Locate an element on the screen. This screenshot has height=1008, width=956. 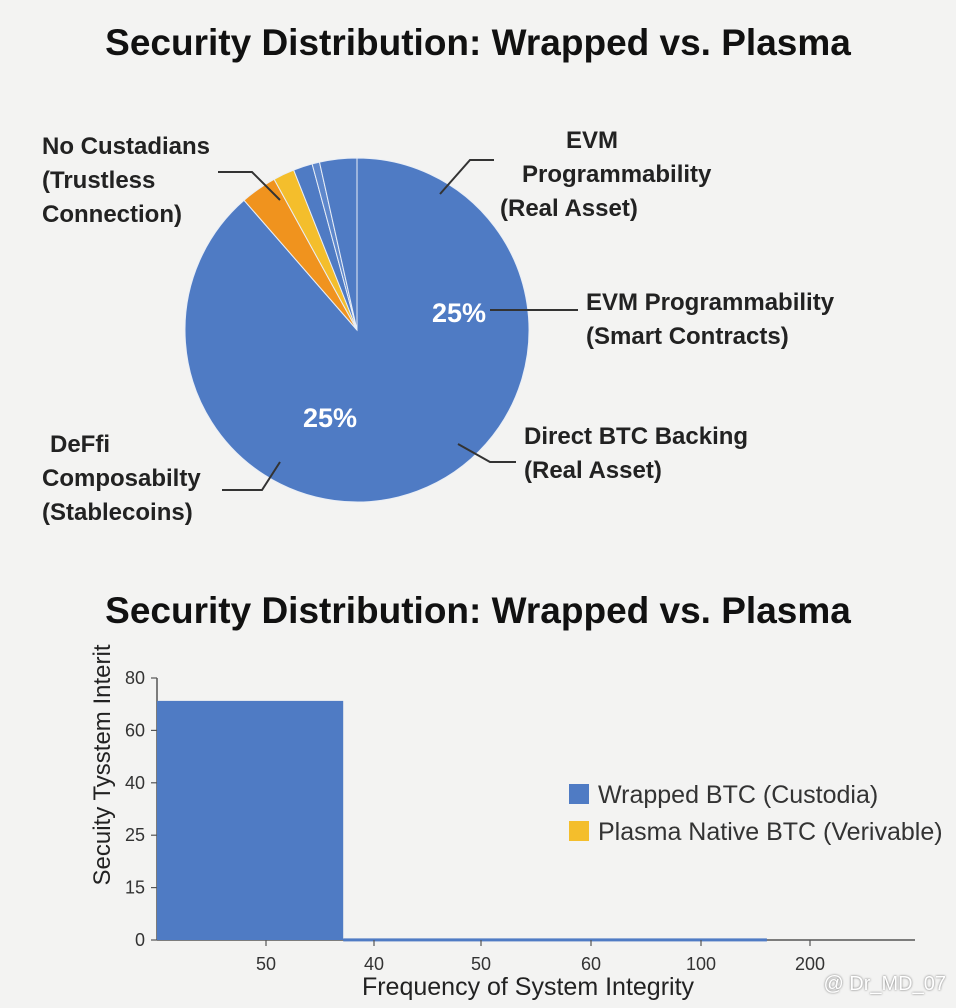
label-no-custodians: No Custadians (Trustless Connection) is located at coordinates (126, 180).